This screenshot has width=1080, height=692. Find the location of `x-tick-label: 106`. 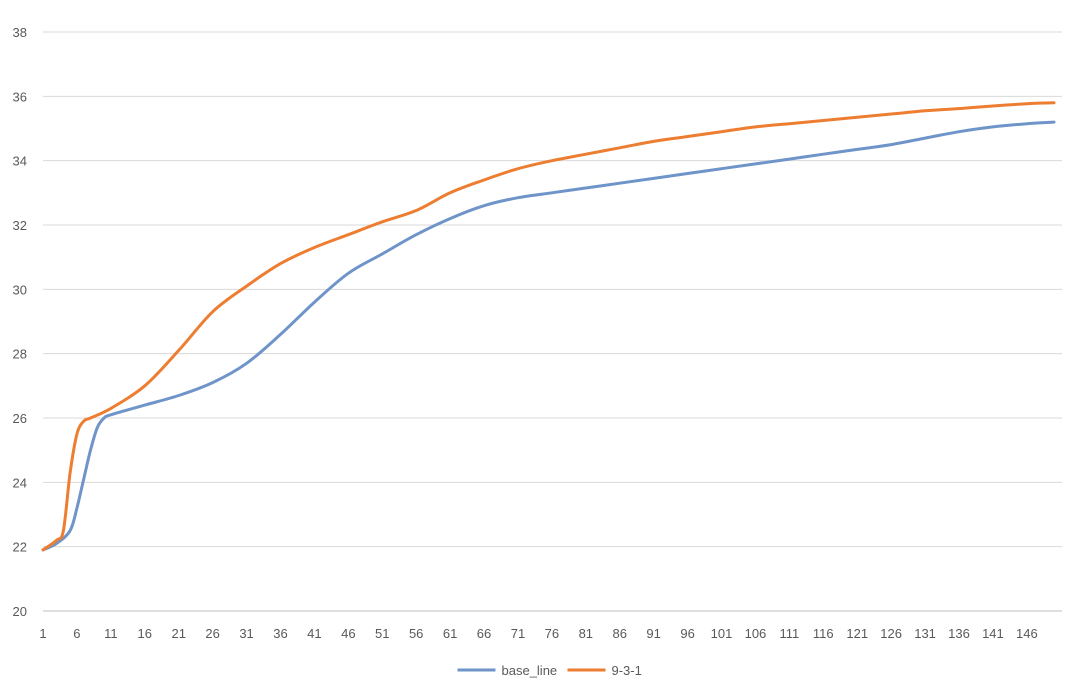

x-tick-label: 106 is located at coordinates (756, 633).